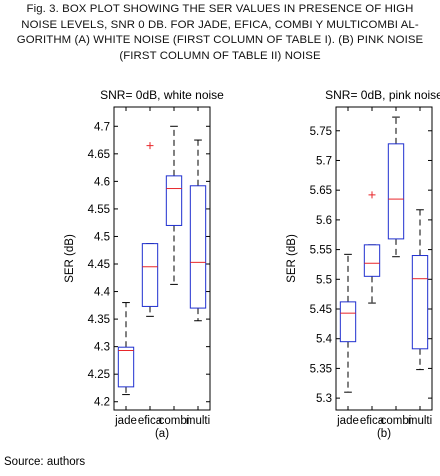 The width and height of the screenshot is (440, 476). What do you see at coordinates (384, 258) in the screenshot?
I see `chart-1-axes-frame` at bounding box center [384, 258].